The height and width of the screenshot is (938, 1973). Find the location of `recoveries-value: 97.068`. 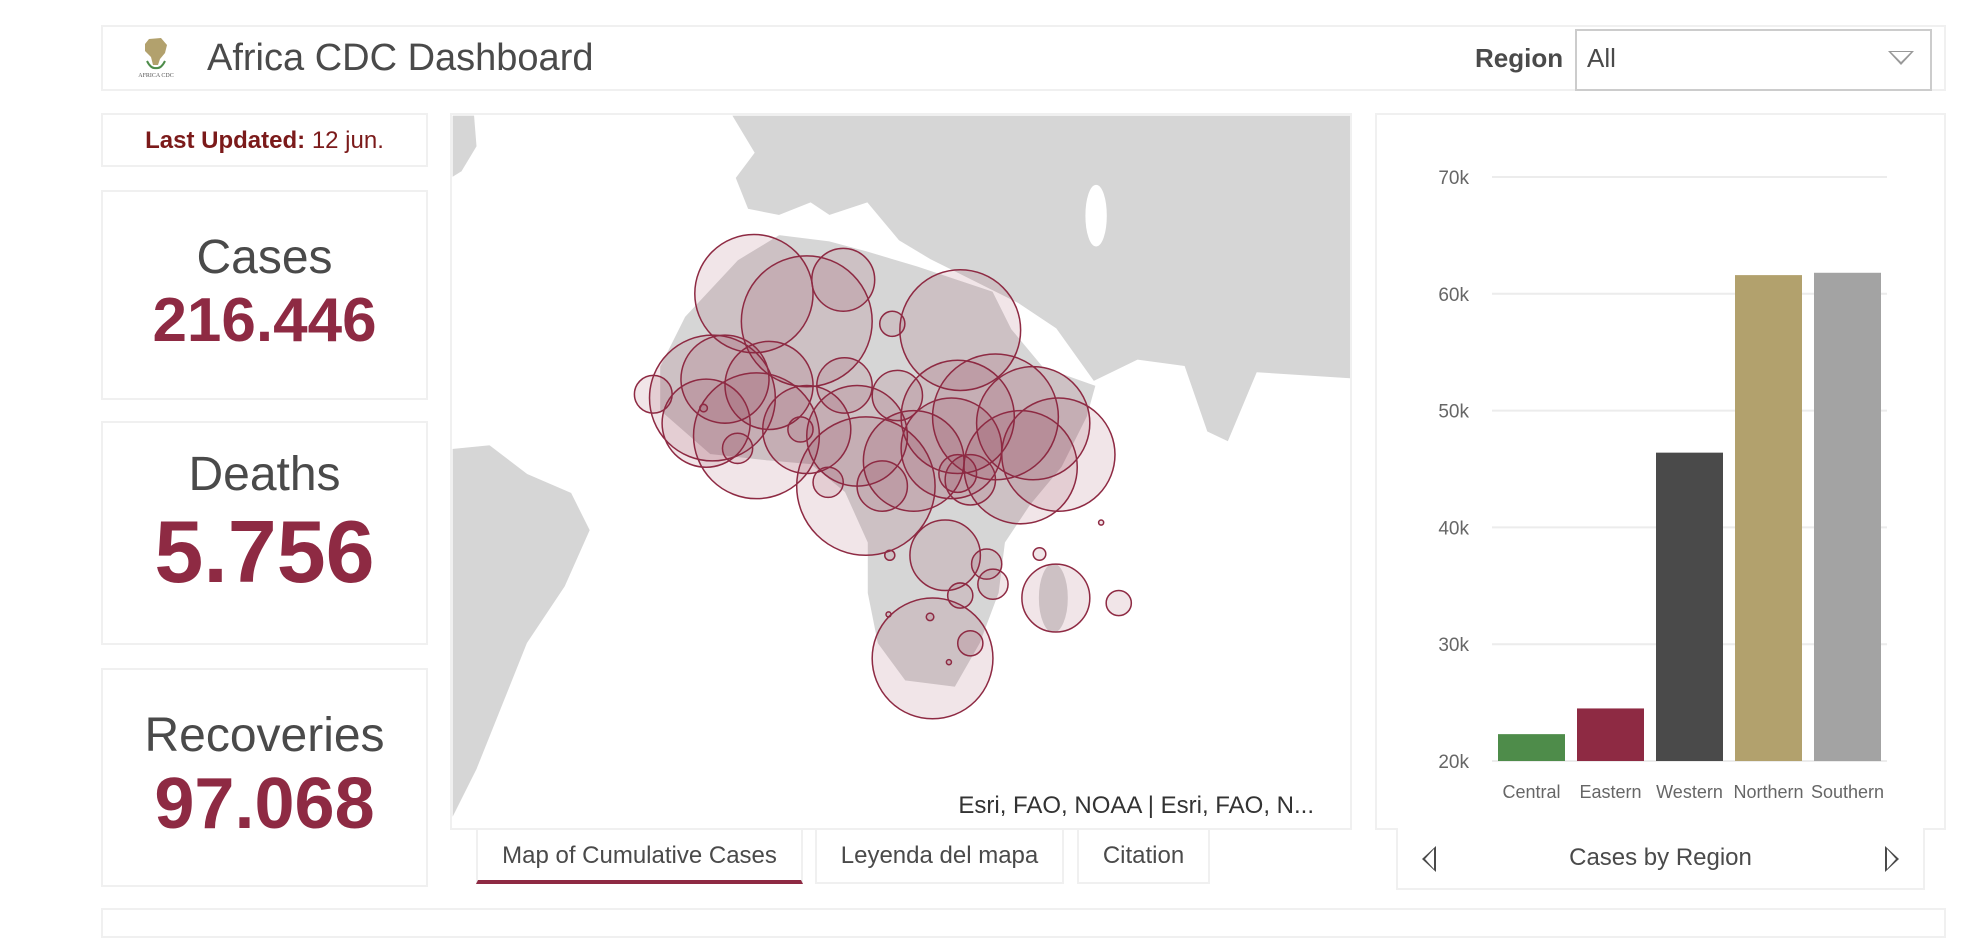

recoveries-value: 97.068 is located at coordinates (264, 804).